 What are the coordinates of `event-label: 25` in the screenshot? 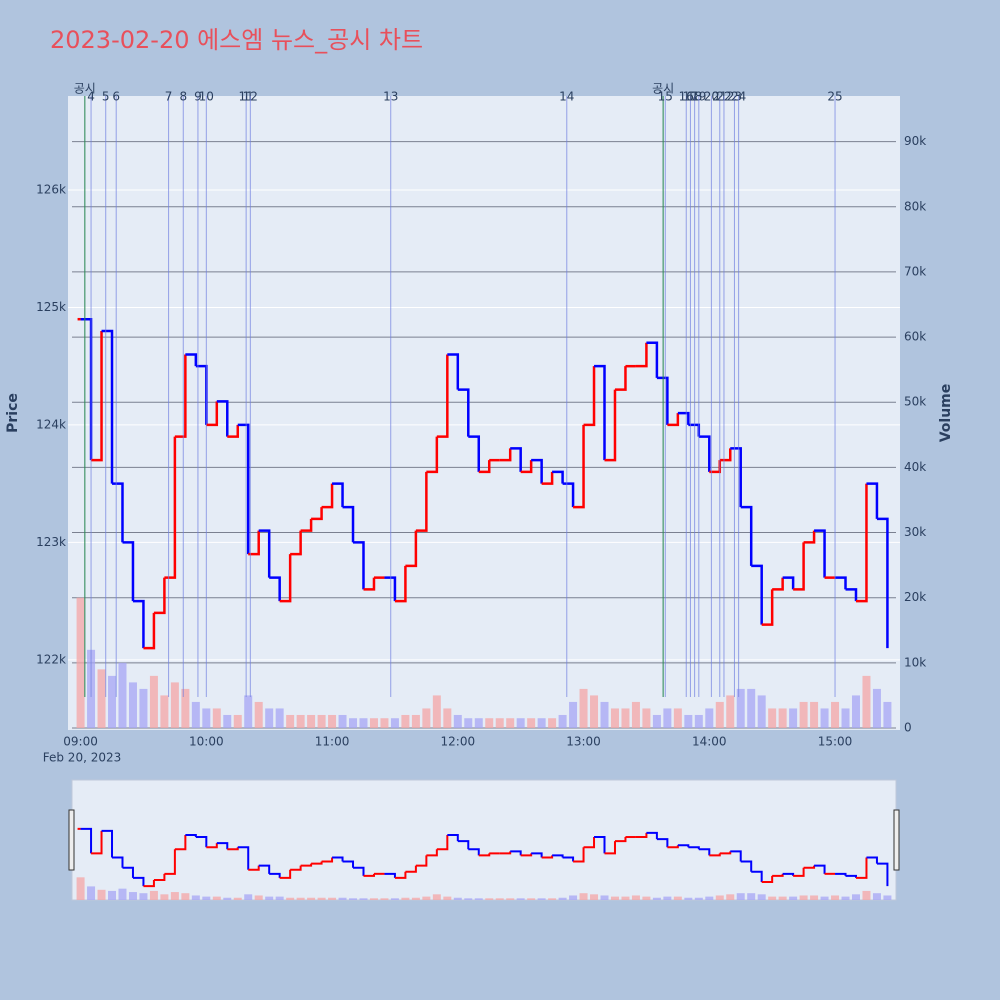 It's located at (834, 97).